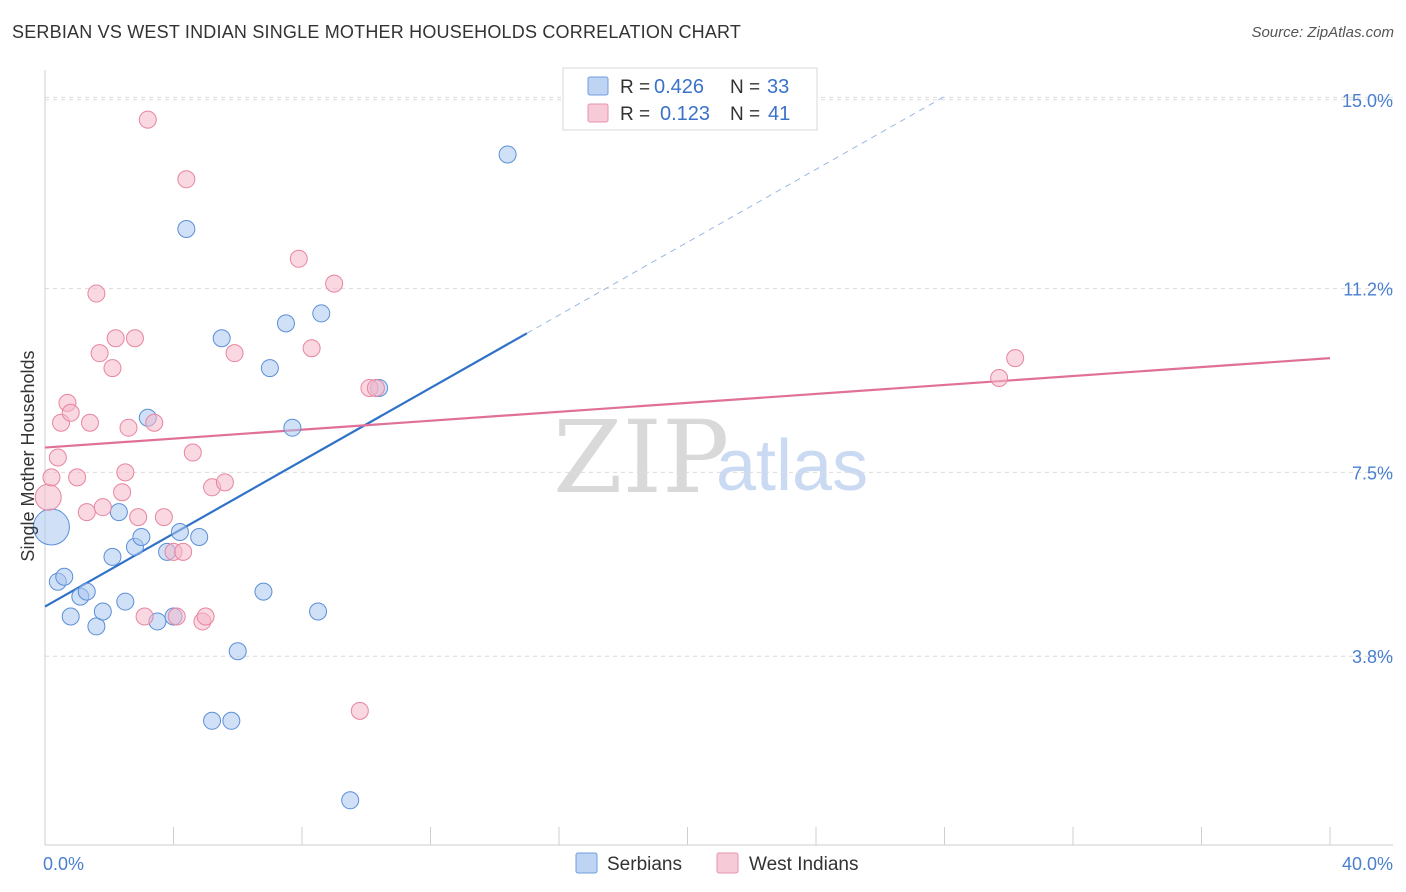  Describe the element at coordinates (803, 864) in the screenshot. I see `series-legend-label-west-indians: West Indians` at that location.